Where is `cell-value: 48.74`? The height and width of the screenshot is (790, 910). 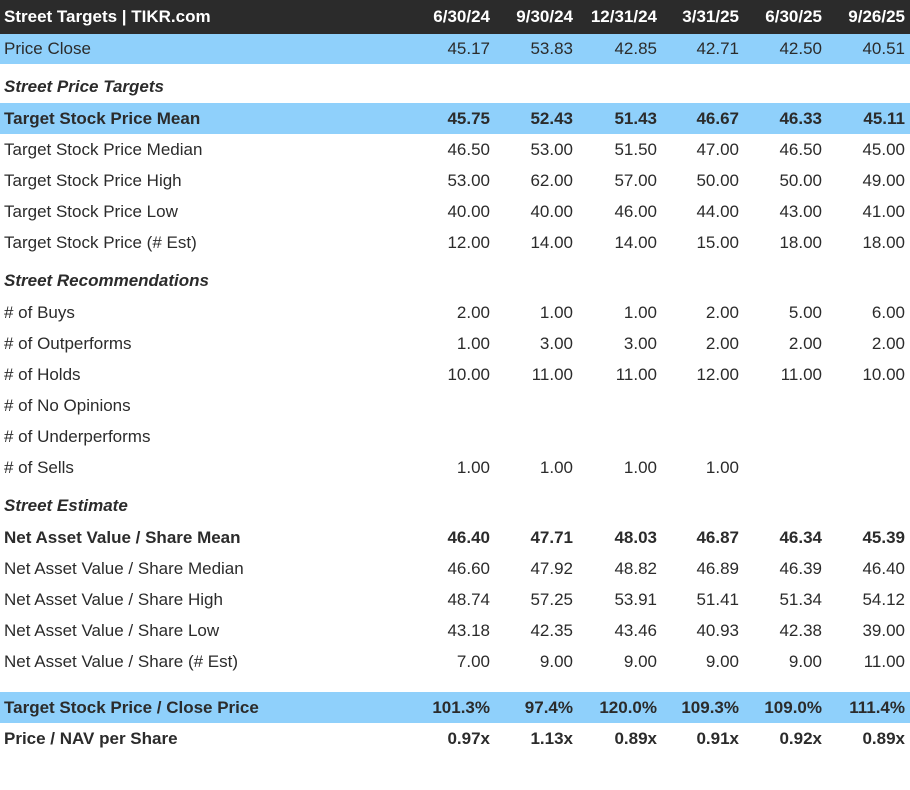 cell-value: 48.74 is located at coordinates (468, 599).